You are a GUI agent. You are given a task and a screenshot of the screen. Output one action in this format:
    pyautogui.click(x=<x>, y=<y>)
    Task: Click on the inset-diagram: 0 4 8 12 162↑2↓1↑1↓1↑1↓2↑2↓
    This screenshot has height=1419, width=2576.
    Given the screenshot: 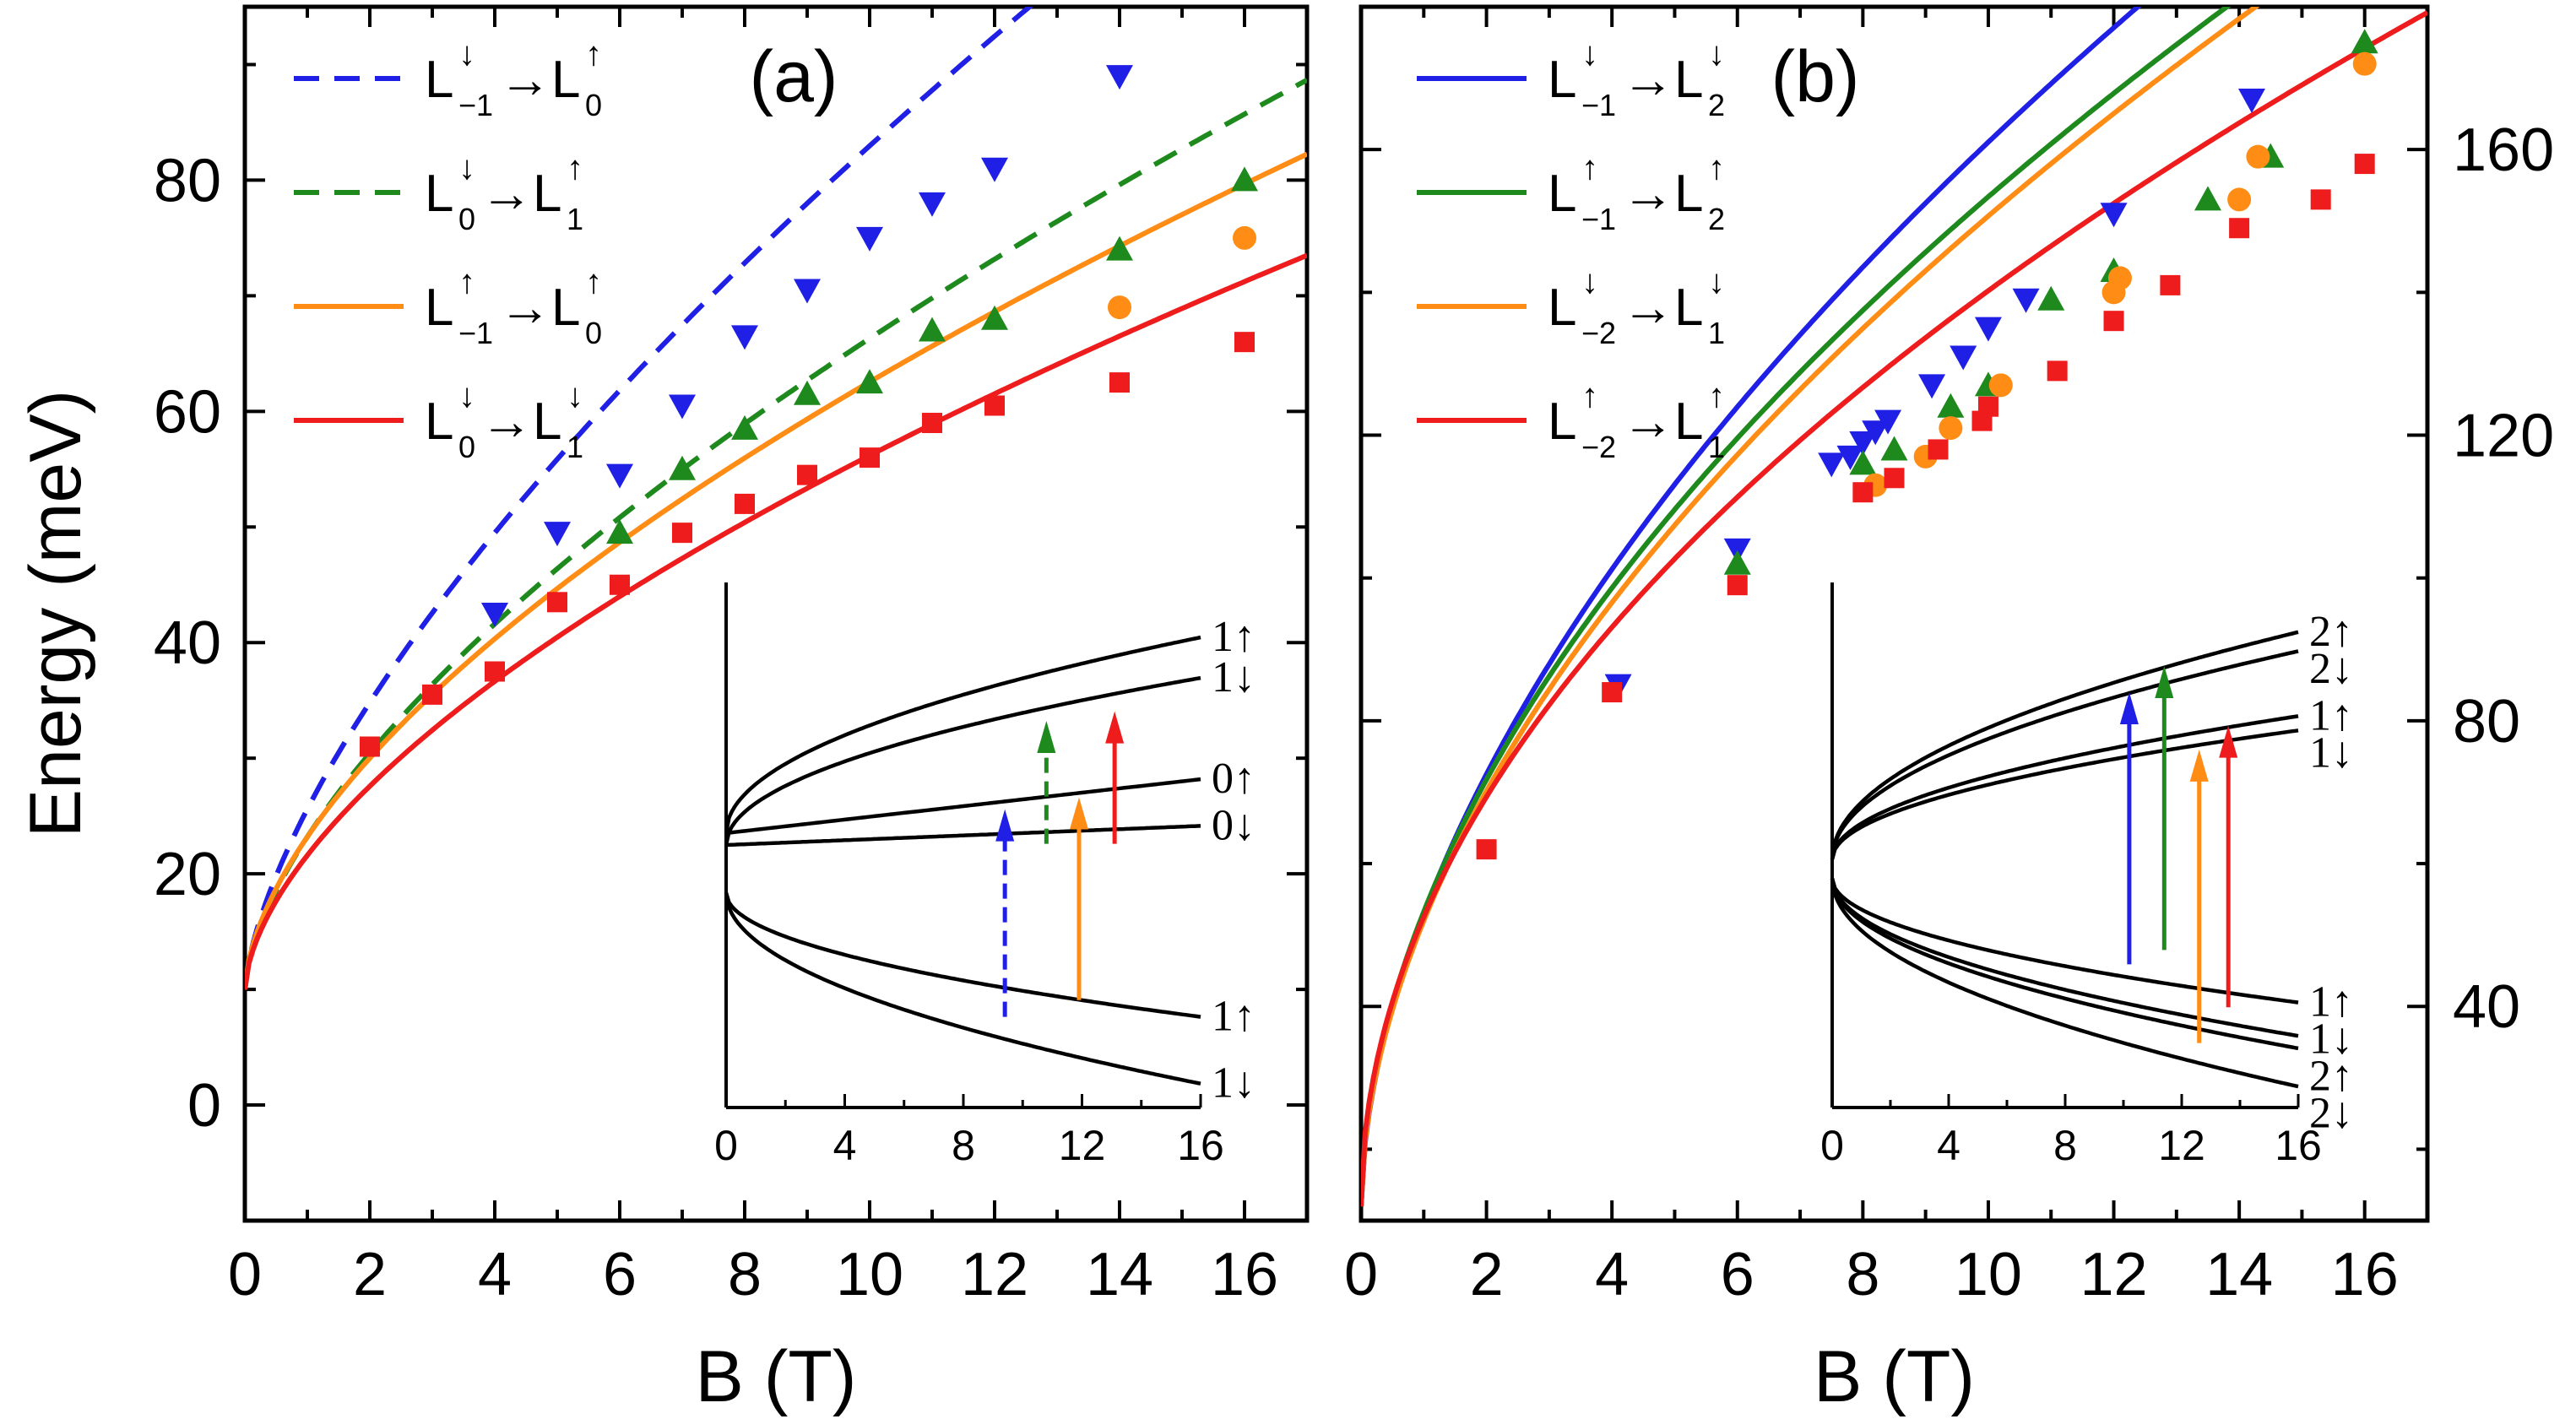 What is the action you would take?
    pyautogui.click(x=2086, y=875)
    